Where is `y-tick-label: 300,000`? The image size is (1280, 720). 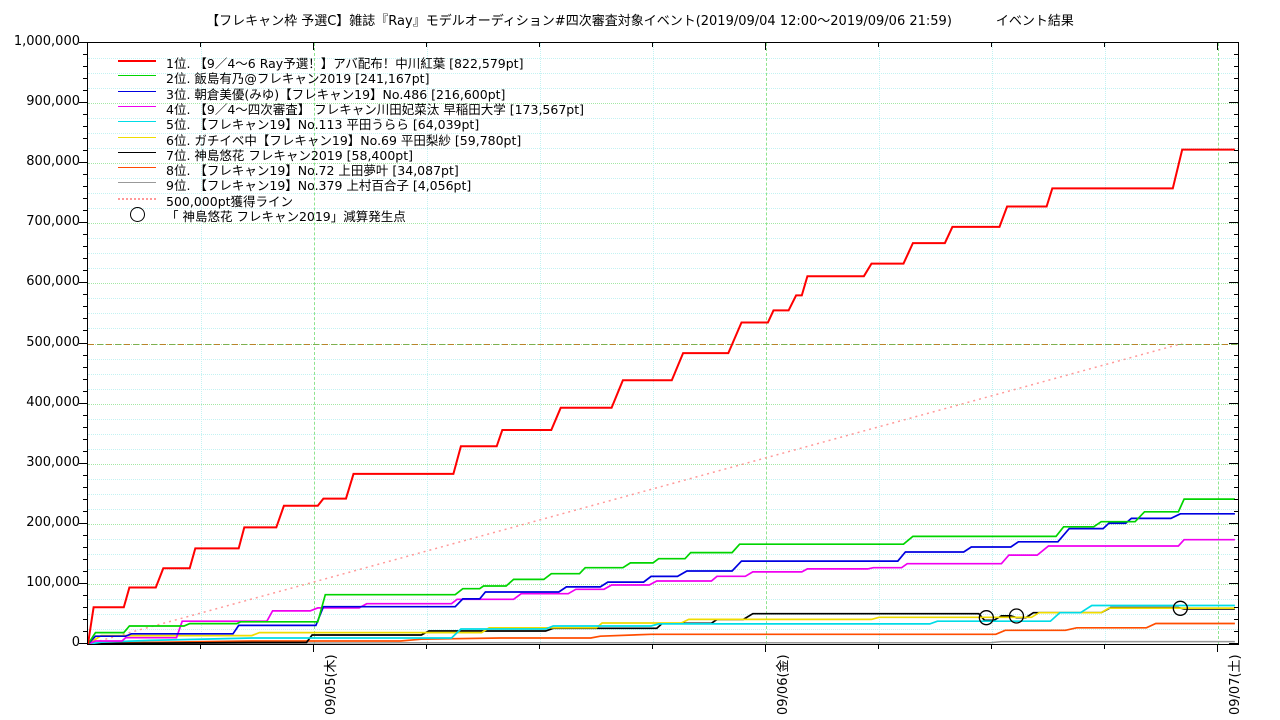 y-tick-label: 300,000 is located at coordinates (53, 462).